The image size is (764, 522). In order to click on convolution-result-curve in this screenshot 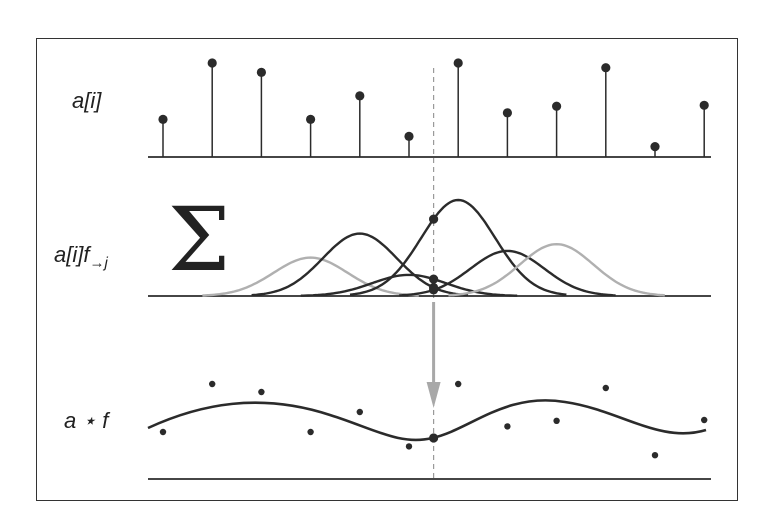, I will do `click(427, 420)`.